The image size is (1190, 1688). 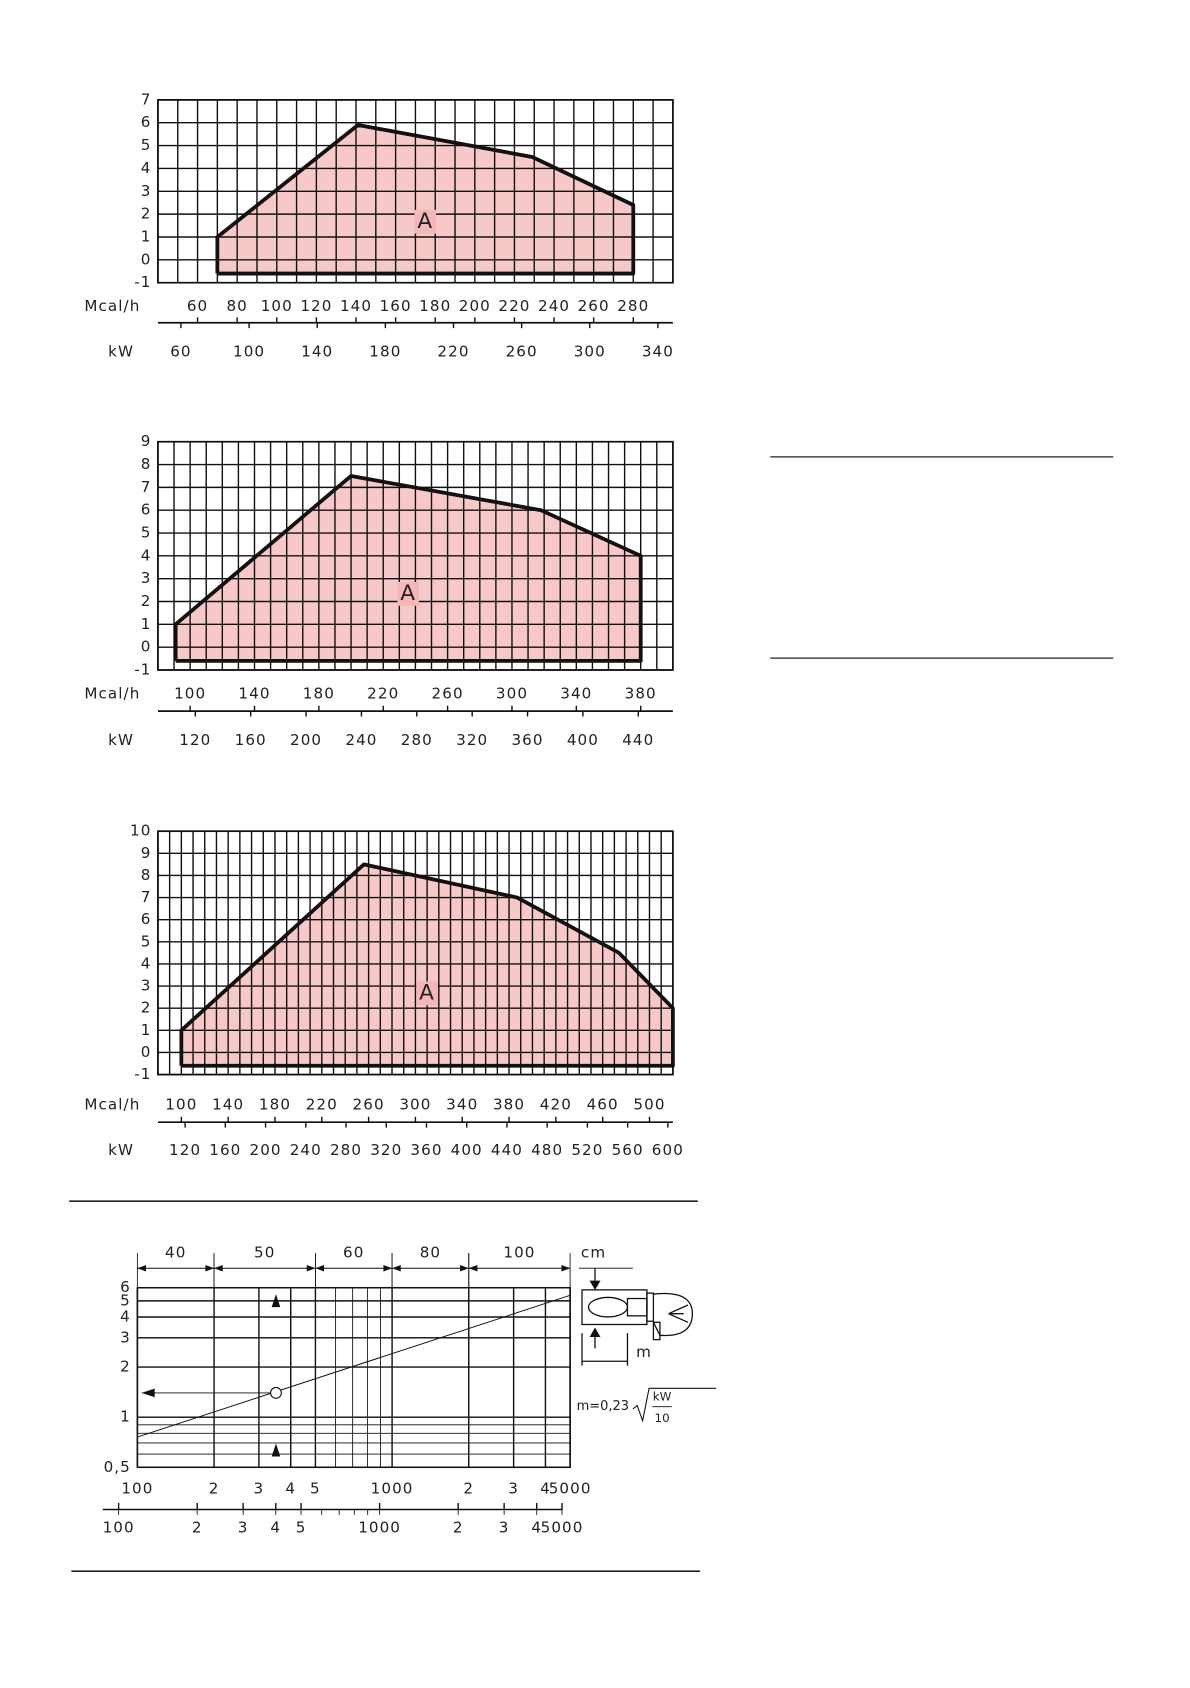 What do you see at coordinates (353, 1253) in the screenshot?
I see `zone-label: 60` at bounding box center [353, 1253].